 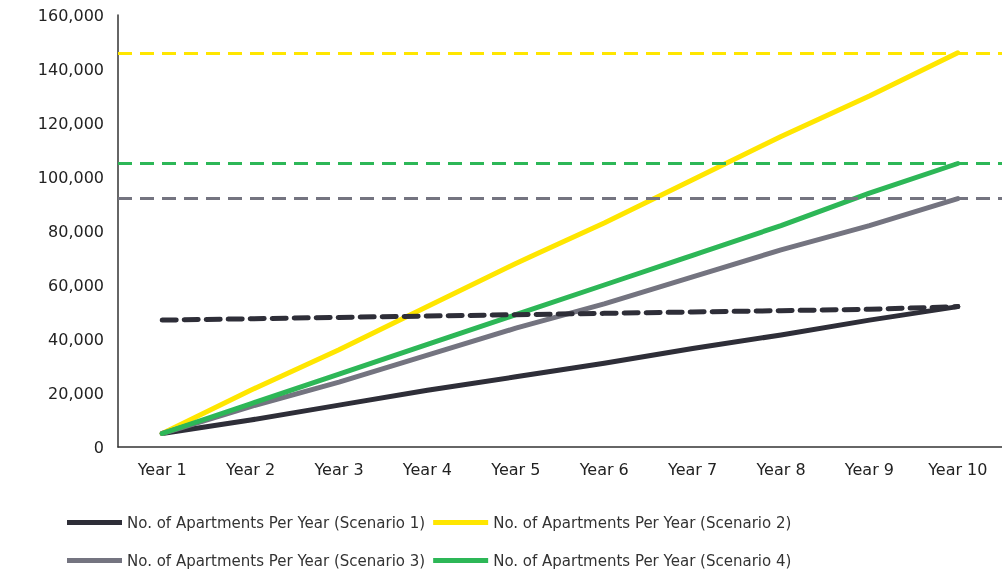 What do you see at coordinates (642, 522) in the screenshot?
I see `legend-label: No. of Apartments Per Year (Scenario 2)` at bounding box center [642, 522].